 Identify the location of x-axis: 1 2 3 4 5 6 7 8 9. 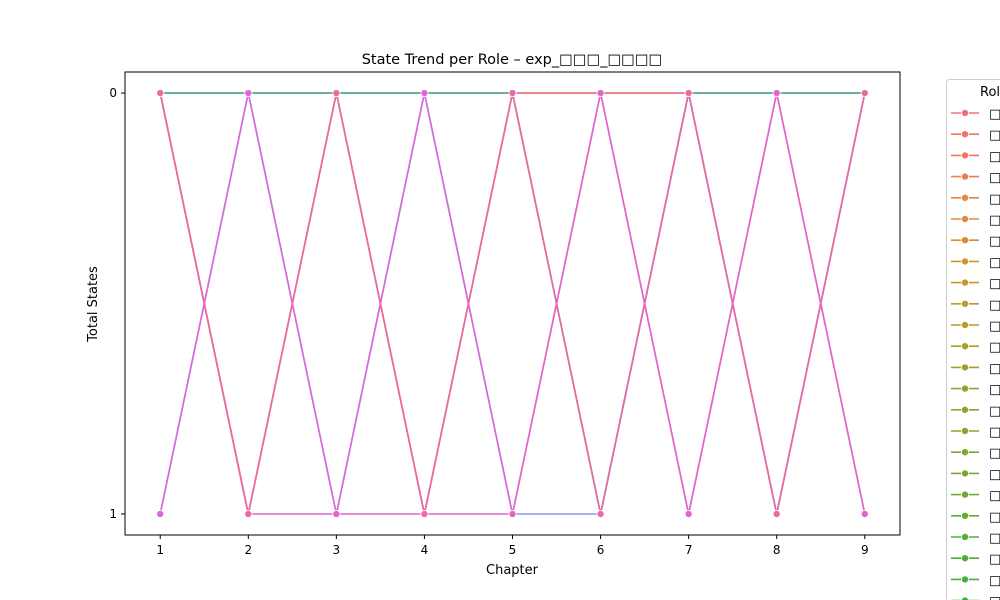
(512, 546).